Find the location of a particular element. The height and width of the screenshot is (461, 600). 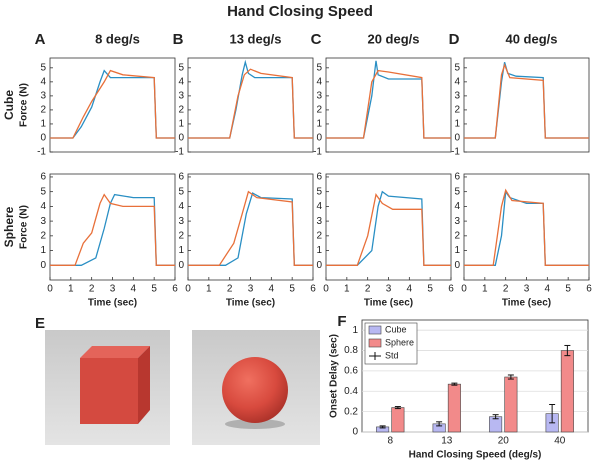

panel-label: D is located at coordinates (454, 39).